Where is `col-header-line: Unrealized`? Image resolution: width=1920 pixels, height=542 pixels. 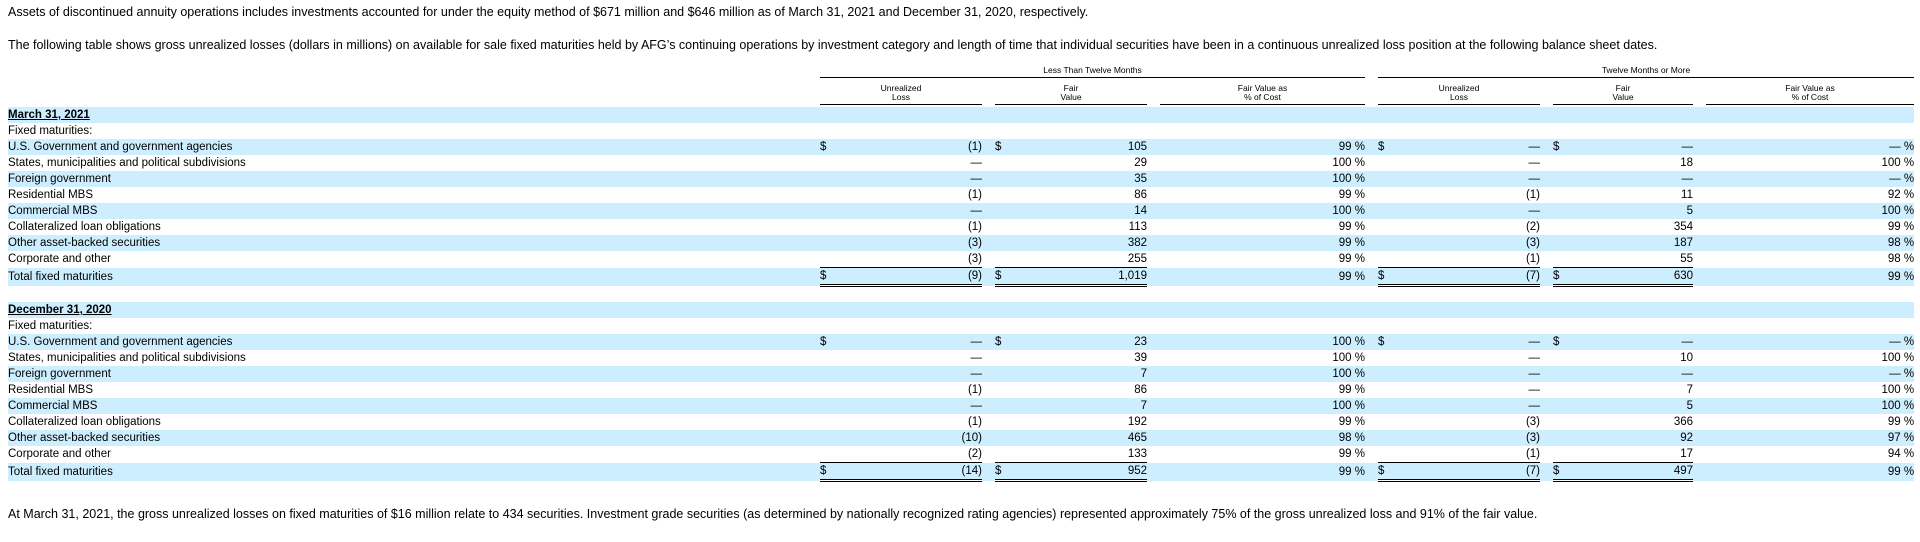
col-header-line: Unrealized is located at coordinates (901, 88).